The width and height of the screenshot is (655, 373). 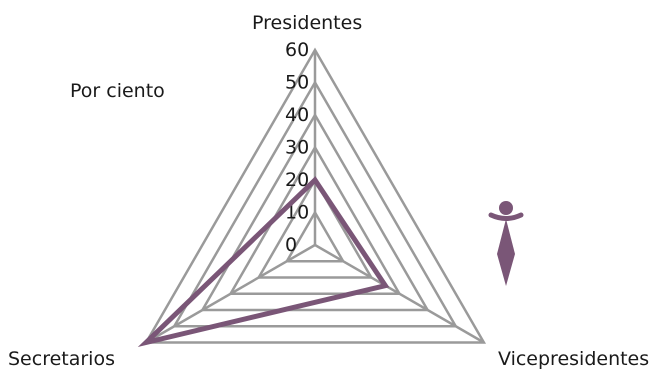 What do you see at coordinates (297, 180) in the screenshot?
I see `tick-label-20: 20` at bounding box center [297, 180].